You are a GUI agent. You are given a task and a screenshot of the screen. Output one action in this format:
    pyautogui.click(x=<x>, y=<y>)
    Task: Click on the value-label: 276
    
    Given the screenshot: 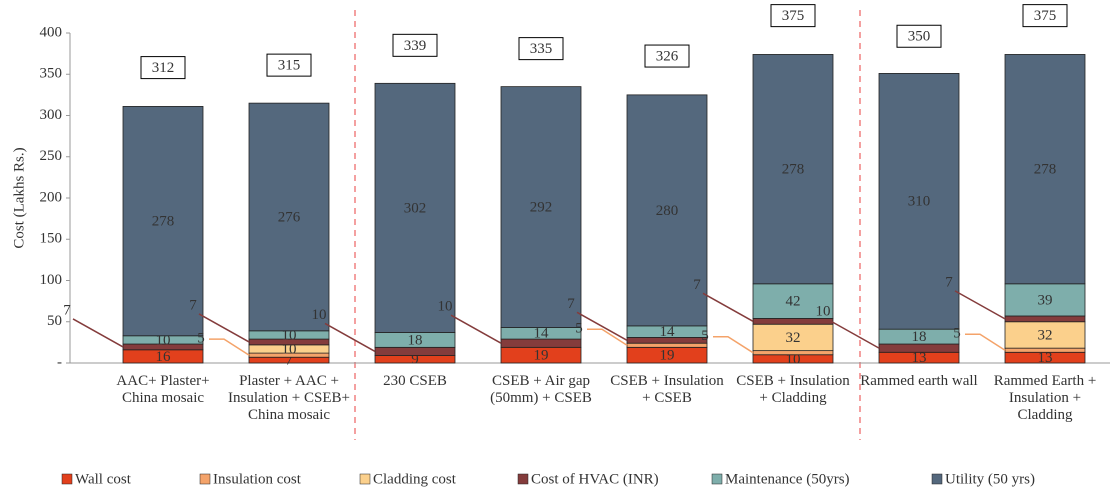 What is the action you would take?
    pyautogui.click(x=289, y=217)
    